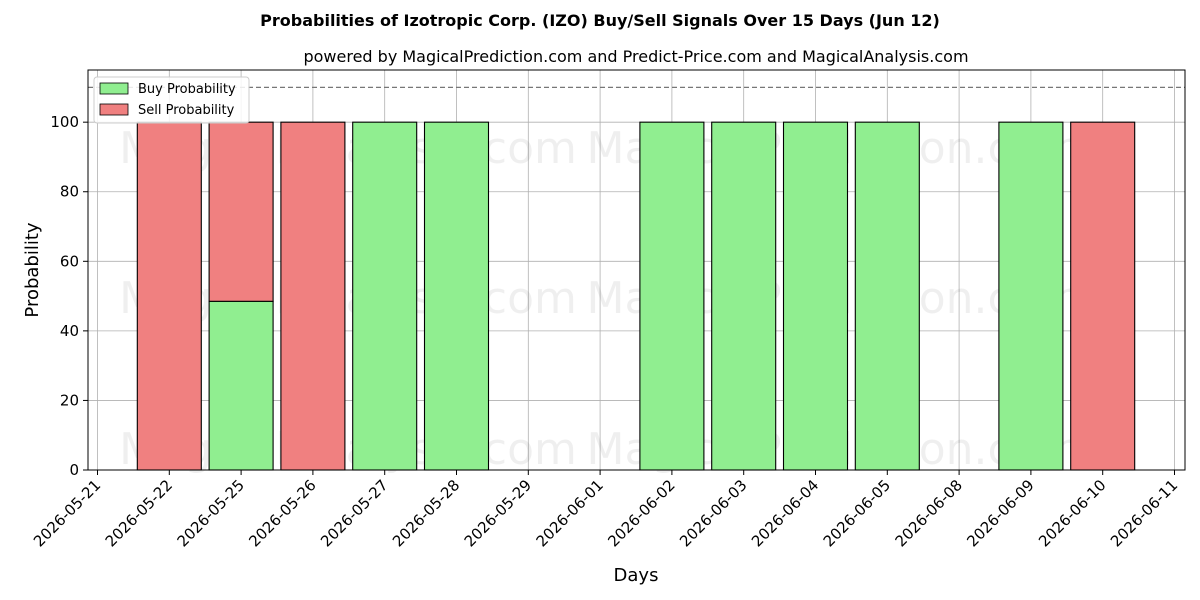  Describe the element at coordinates (32, 269) in the screenshot. I see `y-axis-label: Probability` at that location.